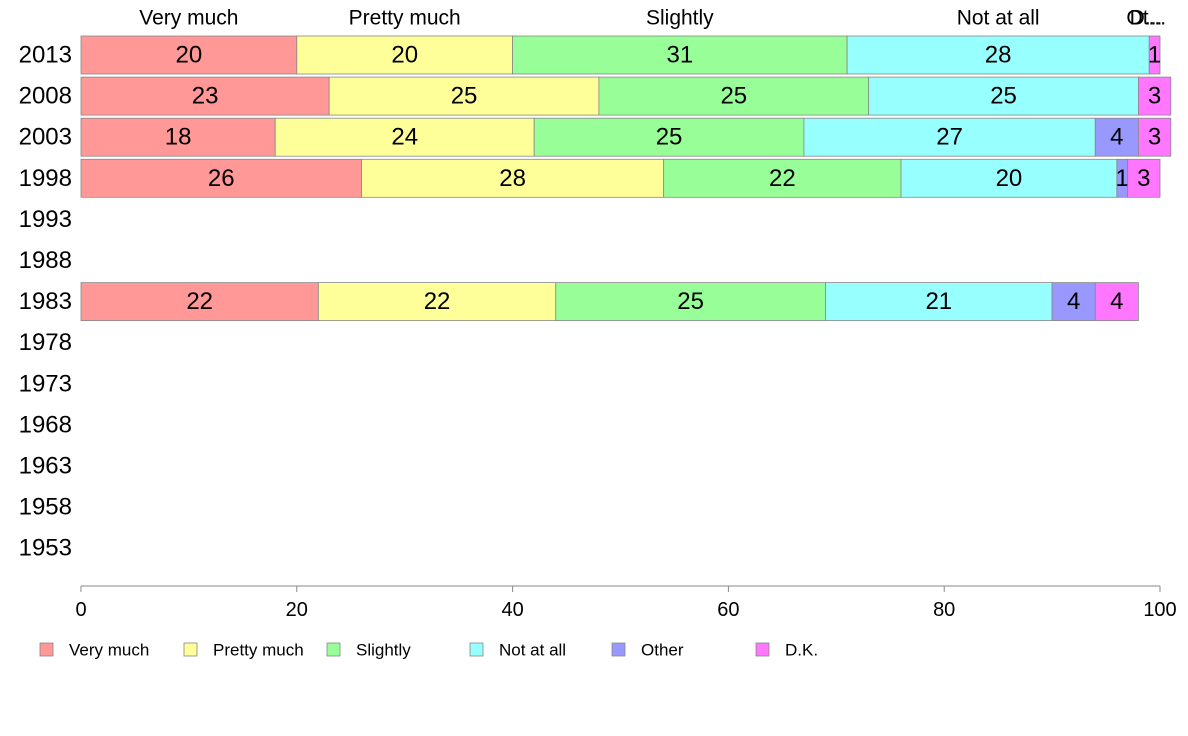  Describe the element at coordinates (512, 178) in the screenshot. I see `bar-label-1998-pretty-much: 28` at that location.